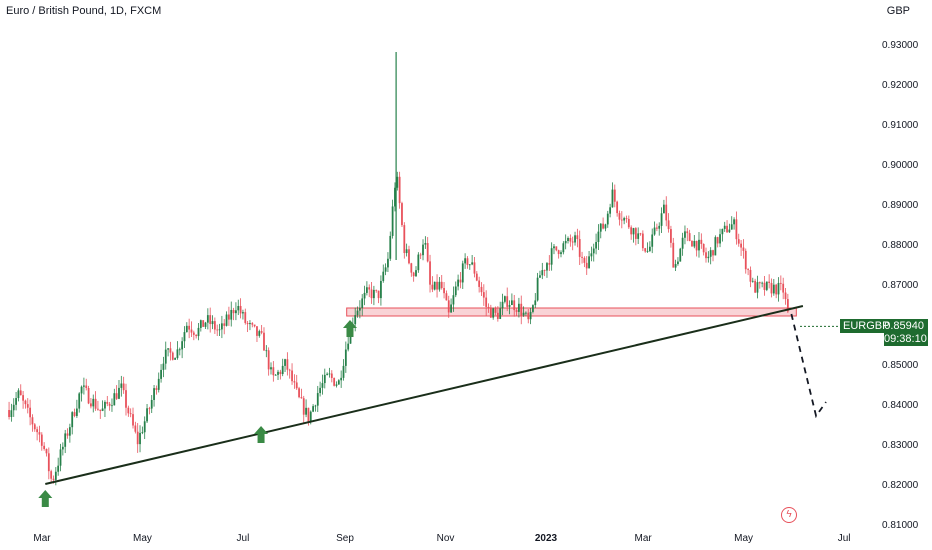 Image resolution: width=932 pixels, height=550 pixels. I want to click on flash-icon: ϟ, so click(789, 515).